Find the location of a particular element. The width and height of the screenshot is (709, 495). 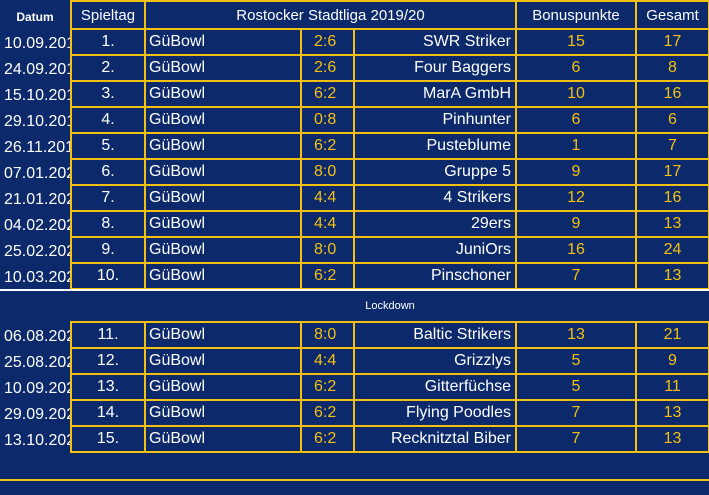

match-date: 07.01.2020 is located at coordinates (37, 173).